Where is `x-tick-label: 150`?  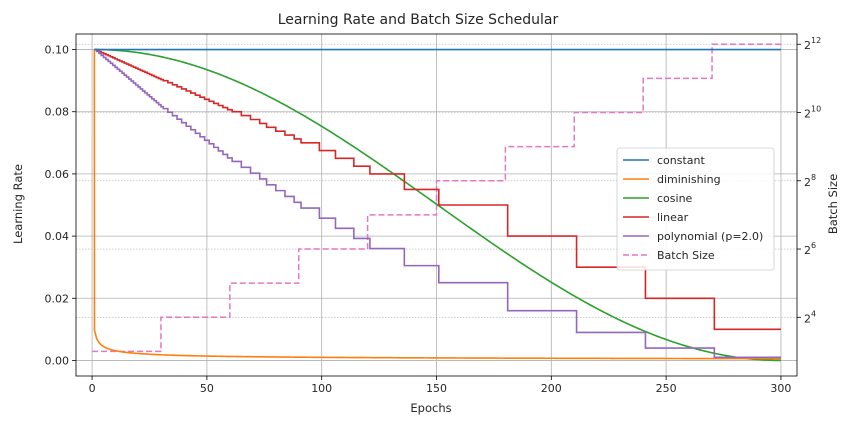 x-tick-label: 150 is located at coordinates (436, 388).